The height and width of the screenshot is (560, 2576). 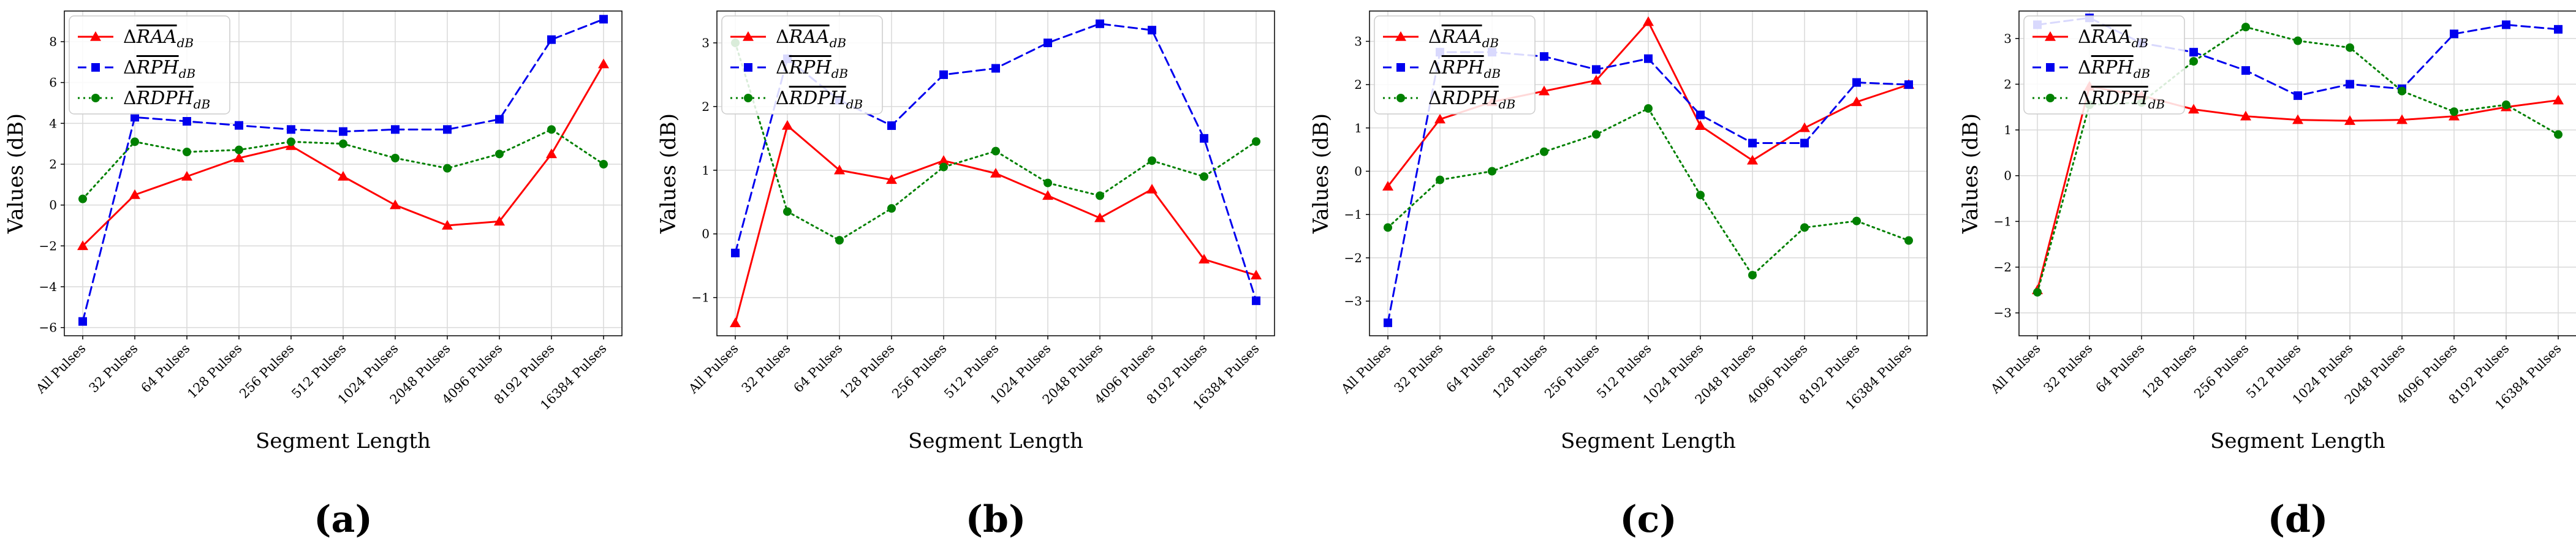 What do you see at coordinates (1358, 41) in the screenshot?
I see `y-tick-label: 3` at bounding box center [1358, 41].